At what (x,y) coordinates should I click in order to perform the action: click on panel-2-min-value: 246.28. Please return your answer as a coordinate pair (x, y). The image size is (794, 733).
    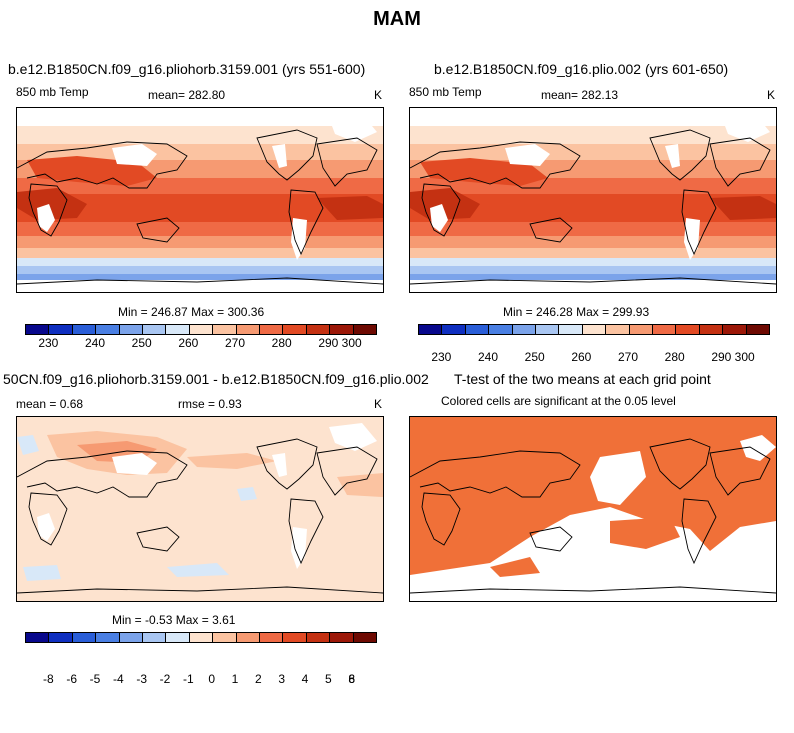
    Looking at the image, I should click on (554, 312).